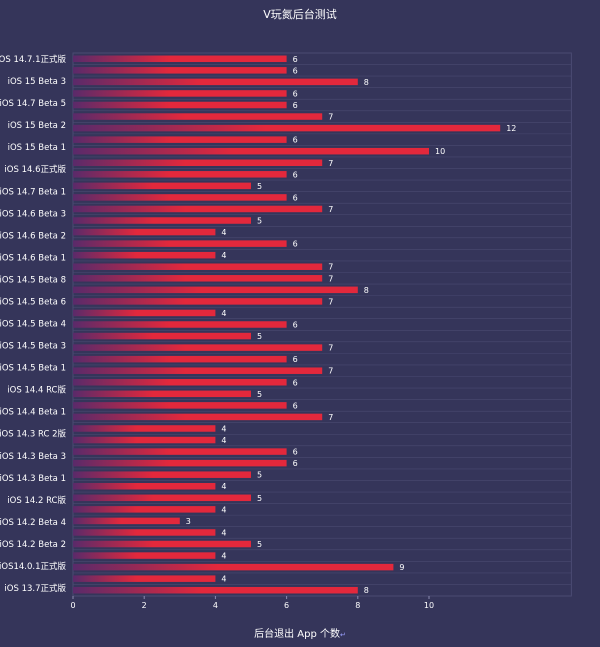 This screenshot has width=600, height=647. I want to click on category-label: iOS 14.2 Beta 4, so click(33, 523).